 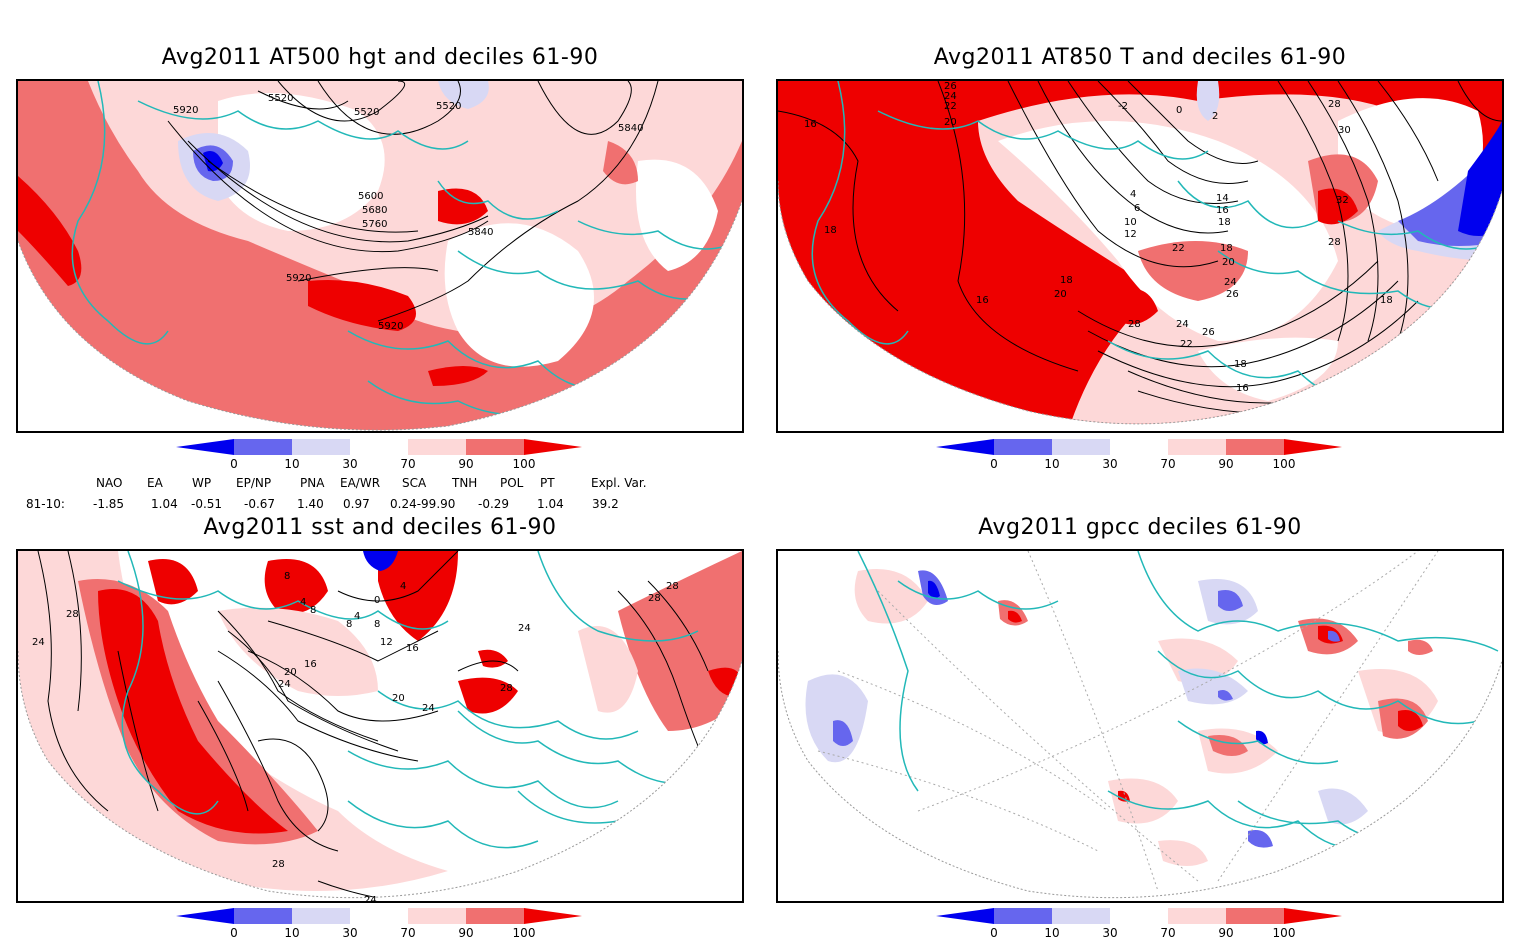 What do you see at coordinates (413, 201) in the screenshot?
I see `height-contours` at bounding box center [413, 201].